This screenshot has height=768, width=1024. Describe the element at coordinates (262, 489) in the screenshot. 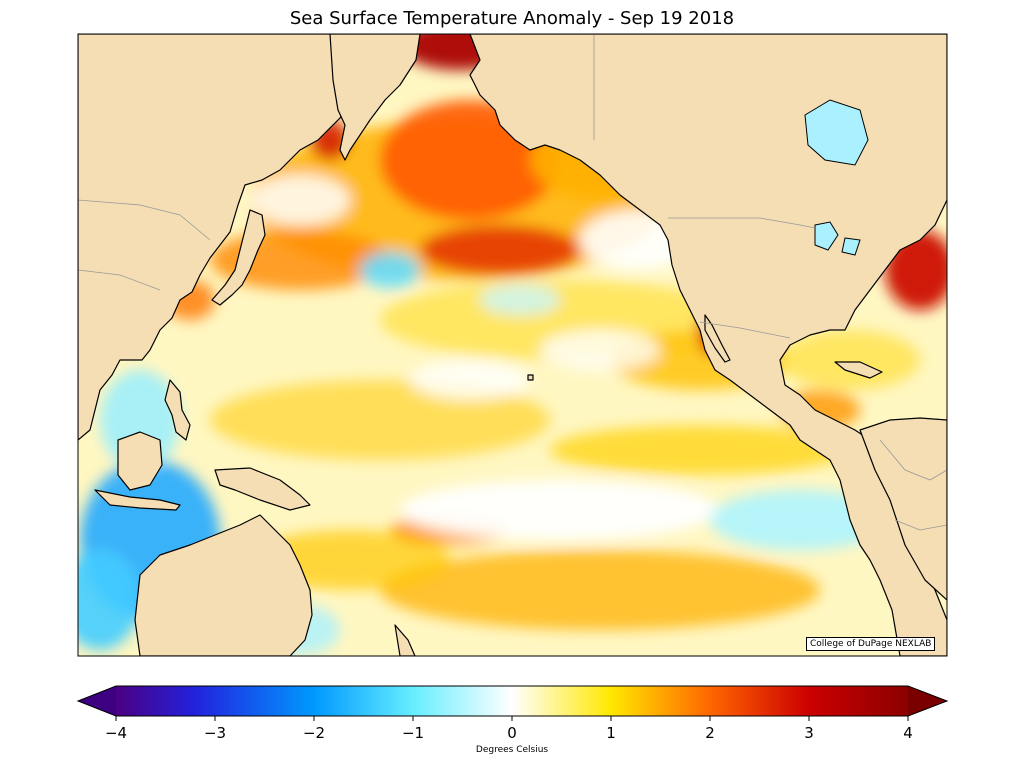

I see `land-new-guinea` at that location.